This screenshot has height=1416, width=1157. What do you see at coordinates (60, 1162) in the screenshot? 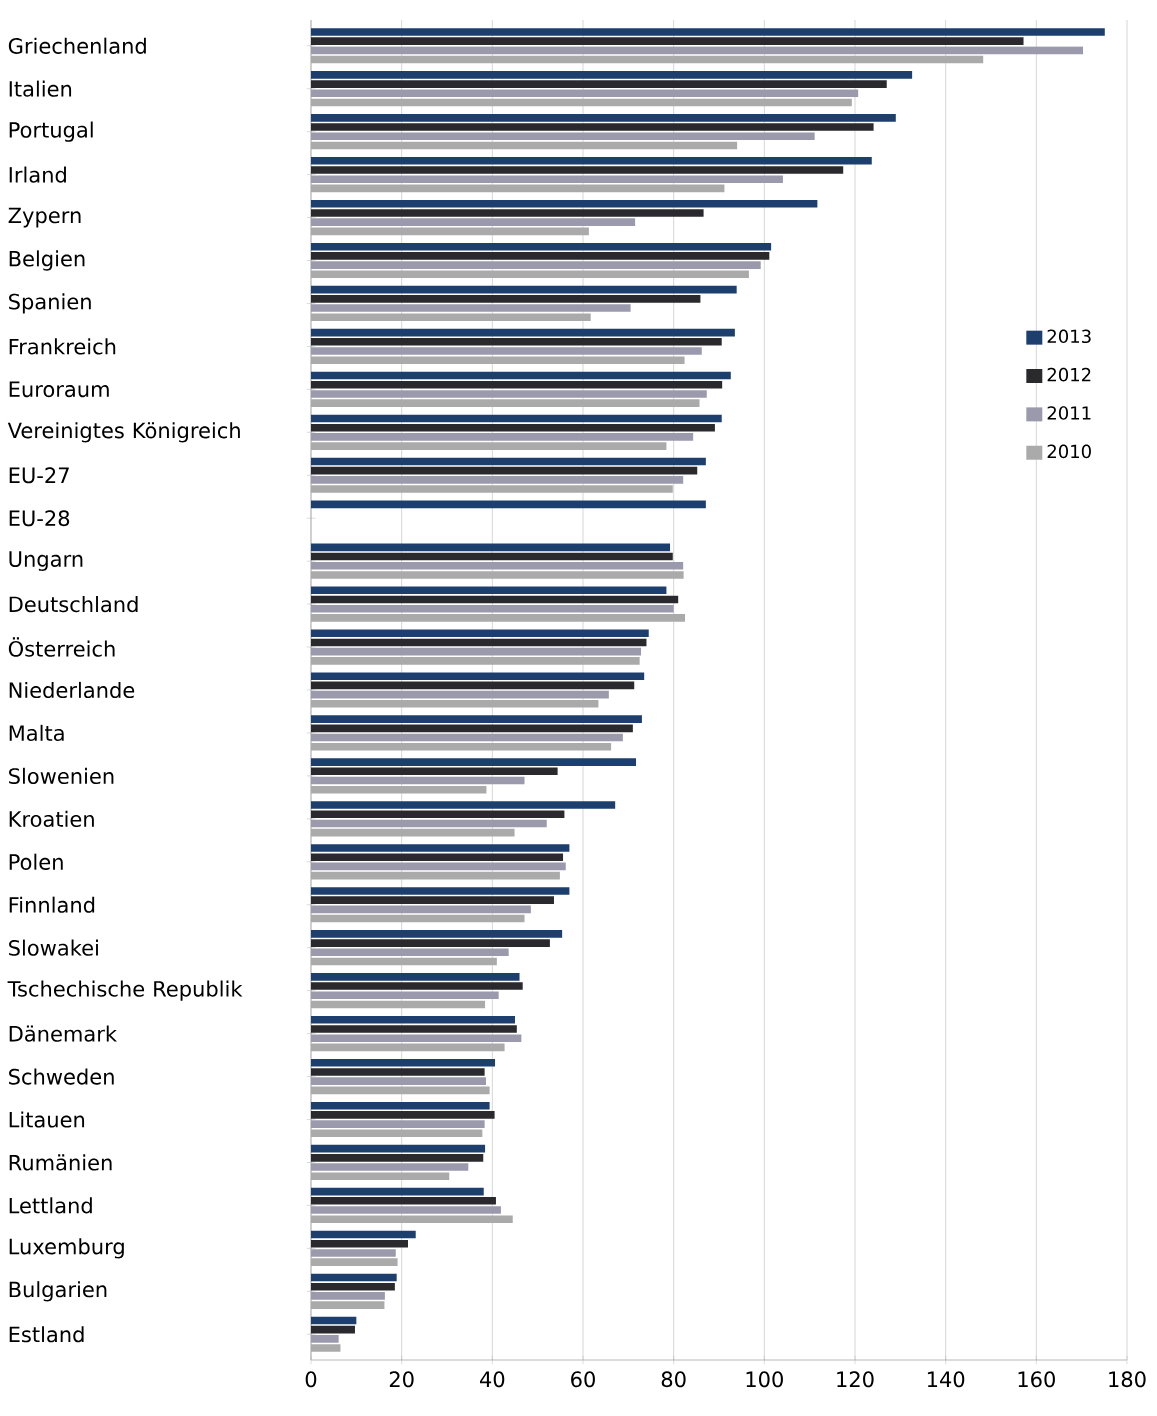
I see `y-tick-label: Rumänien` at bounding box center [60, 1162].